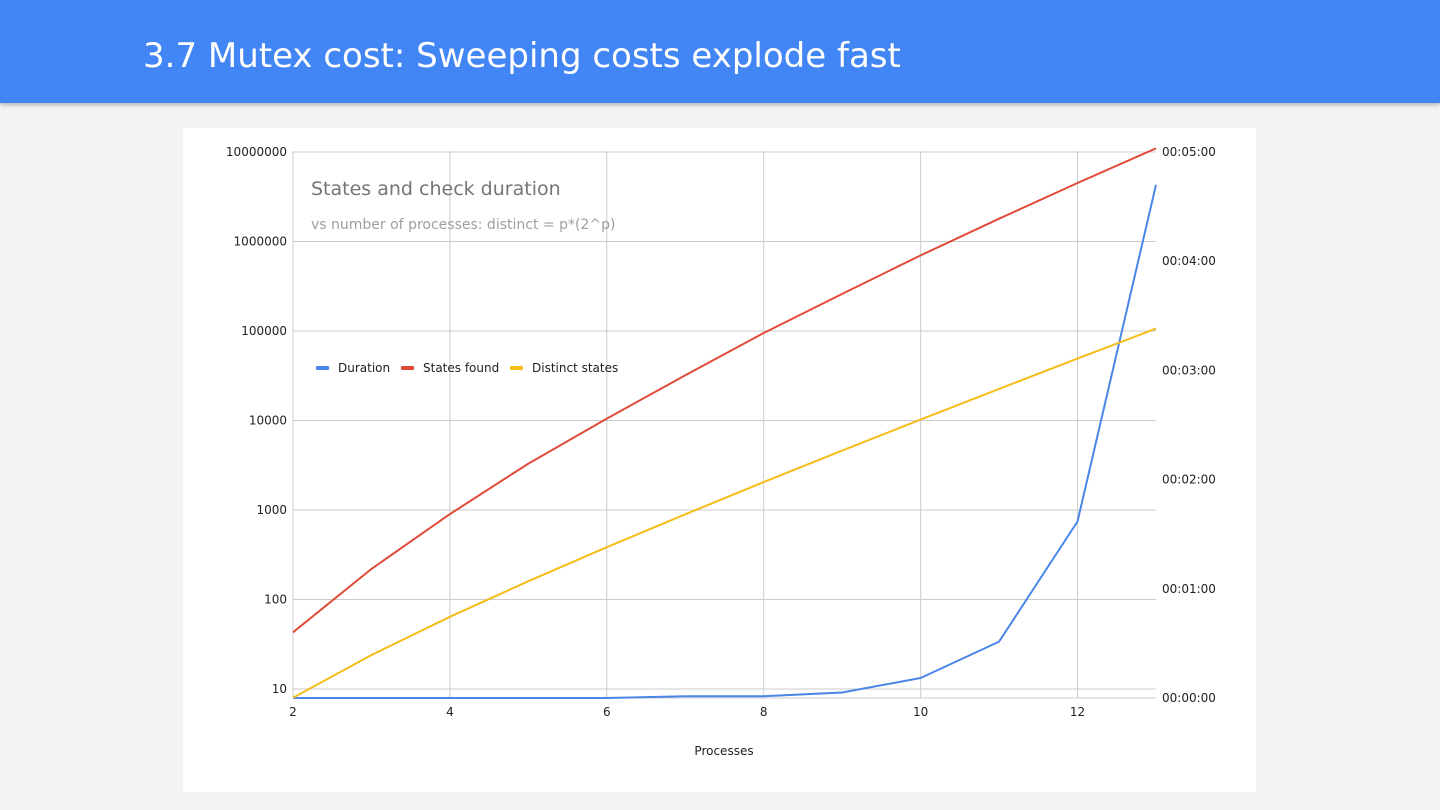  What do you see at coordinates (293, 712) in the screenshot?
I see `x-tick-label: 2` at bounding box center [293, 712].